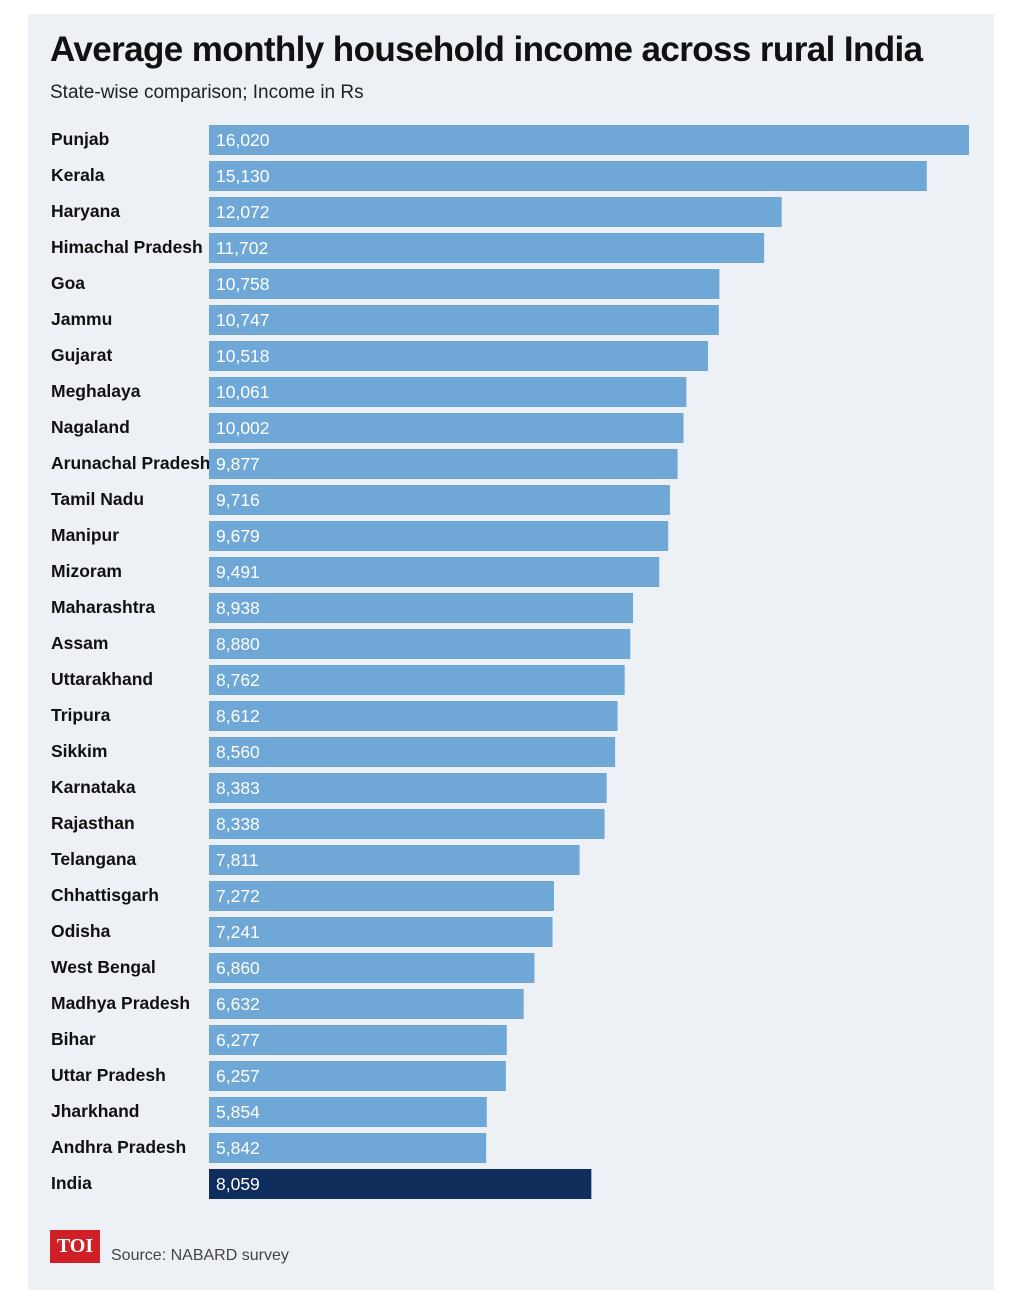 The width and height of the screenshot is (1028, 1304). Describe the element at coordinates (238, 1148) in the screenshot. I see `value-label: 5,842` at that location.